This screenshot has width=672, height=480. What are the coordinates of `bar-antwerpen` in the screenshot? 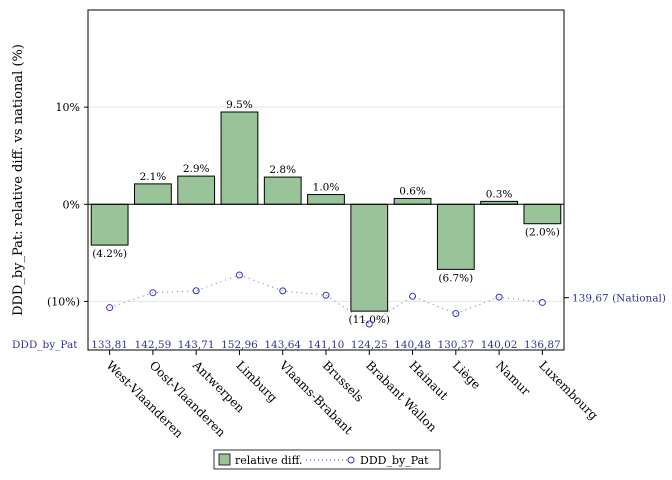 It's located at (196, 190).